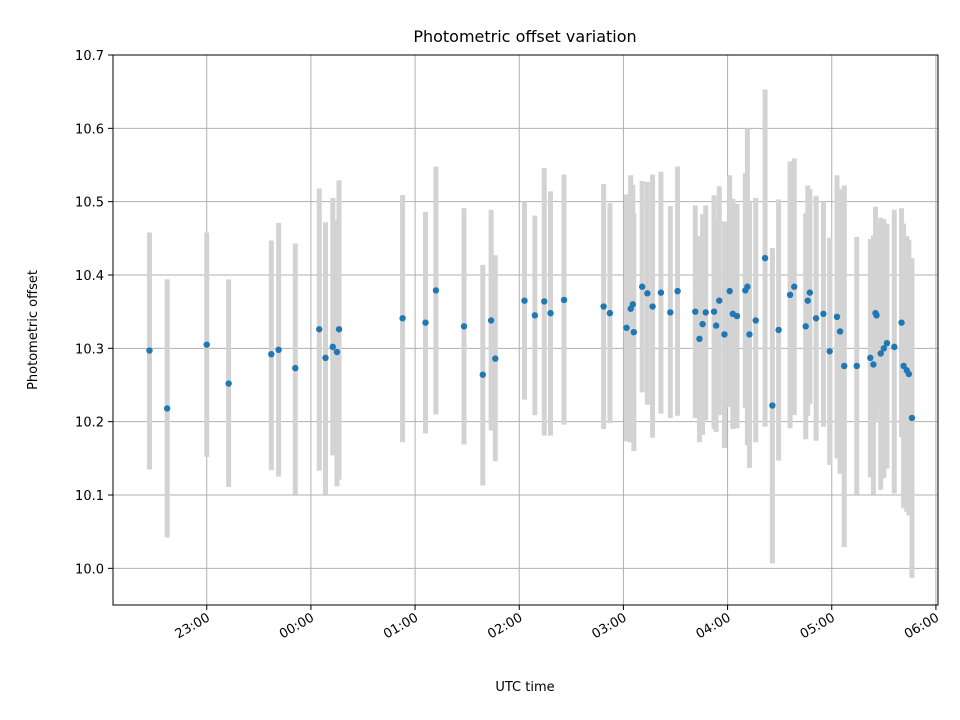 The height and width of the screenshot is (720, 960). I want to click on y-axis-label: Photometric offset, so click(33, 330).